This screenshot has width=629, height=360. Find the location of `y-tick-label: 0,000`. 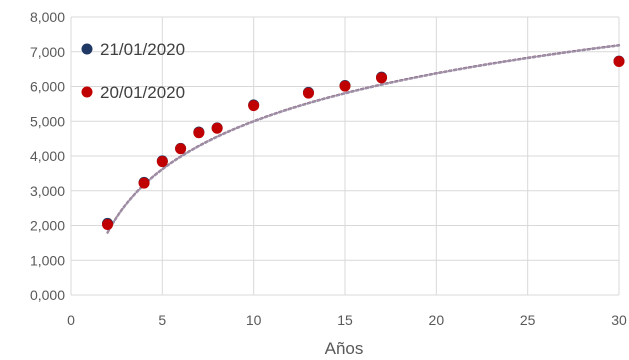

y-tick-label: 0,000 is located at coordinates (47, 295).